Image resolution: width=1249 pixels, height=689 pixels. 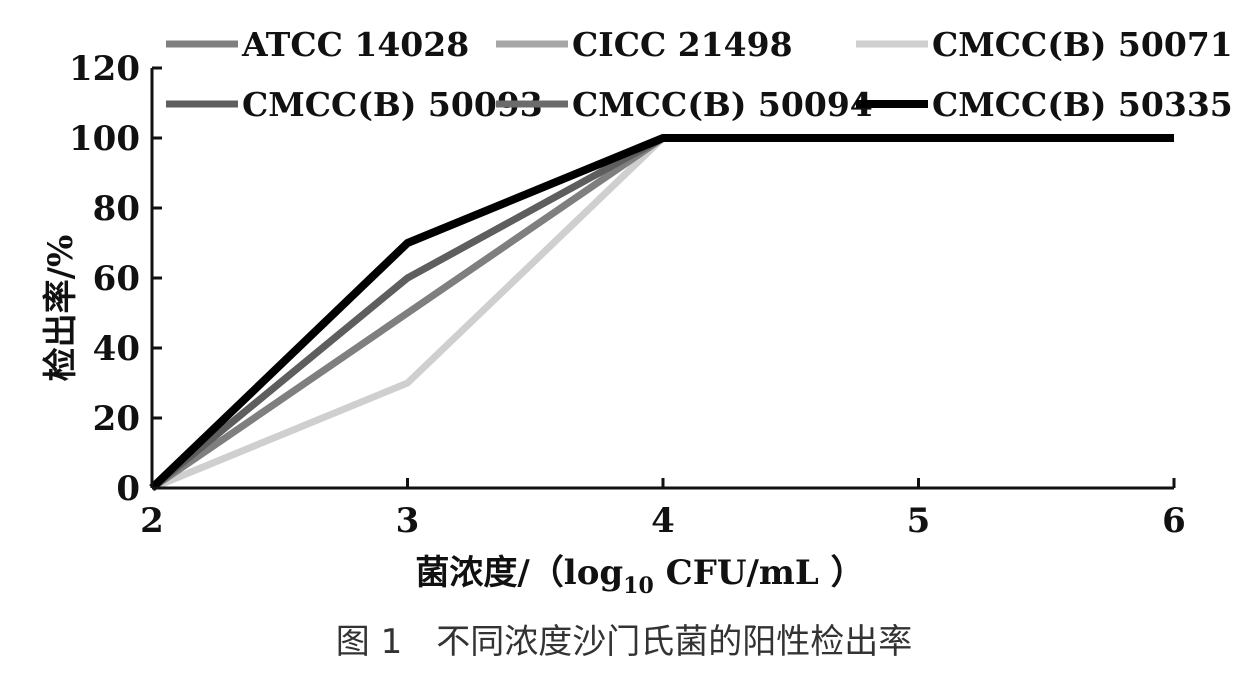 I want to click on y-tick-label: 120, so click(x=104, y=69).